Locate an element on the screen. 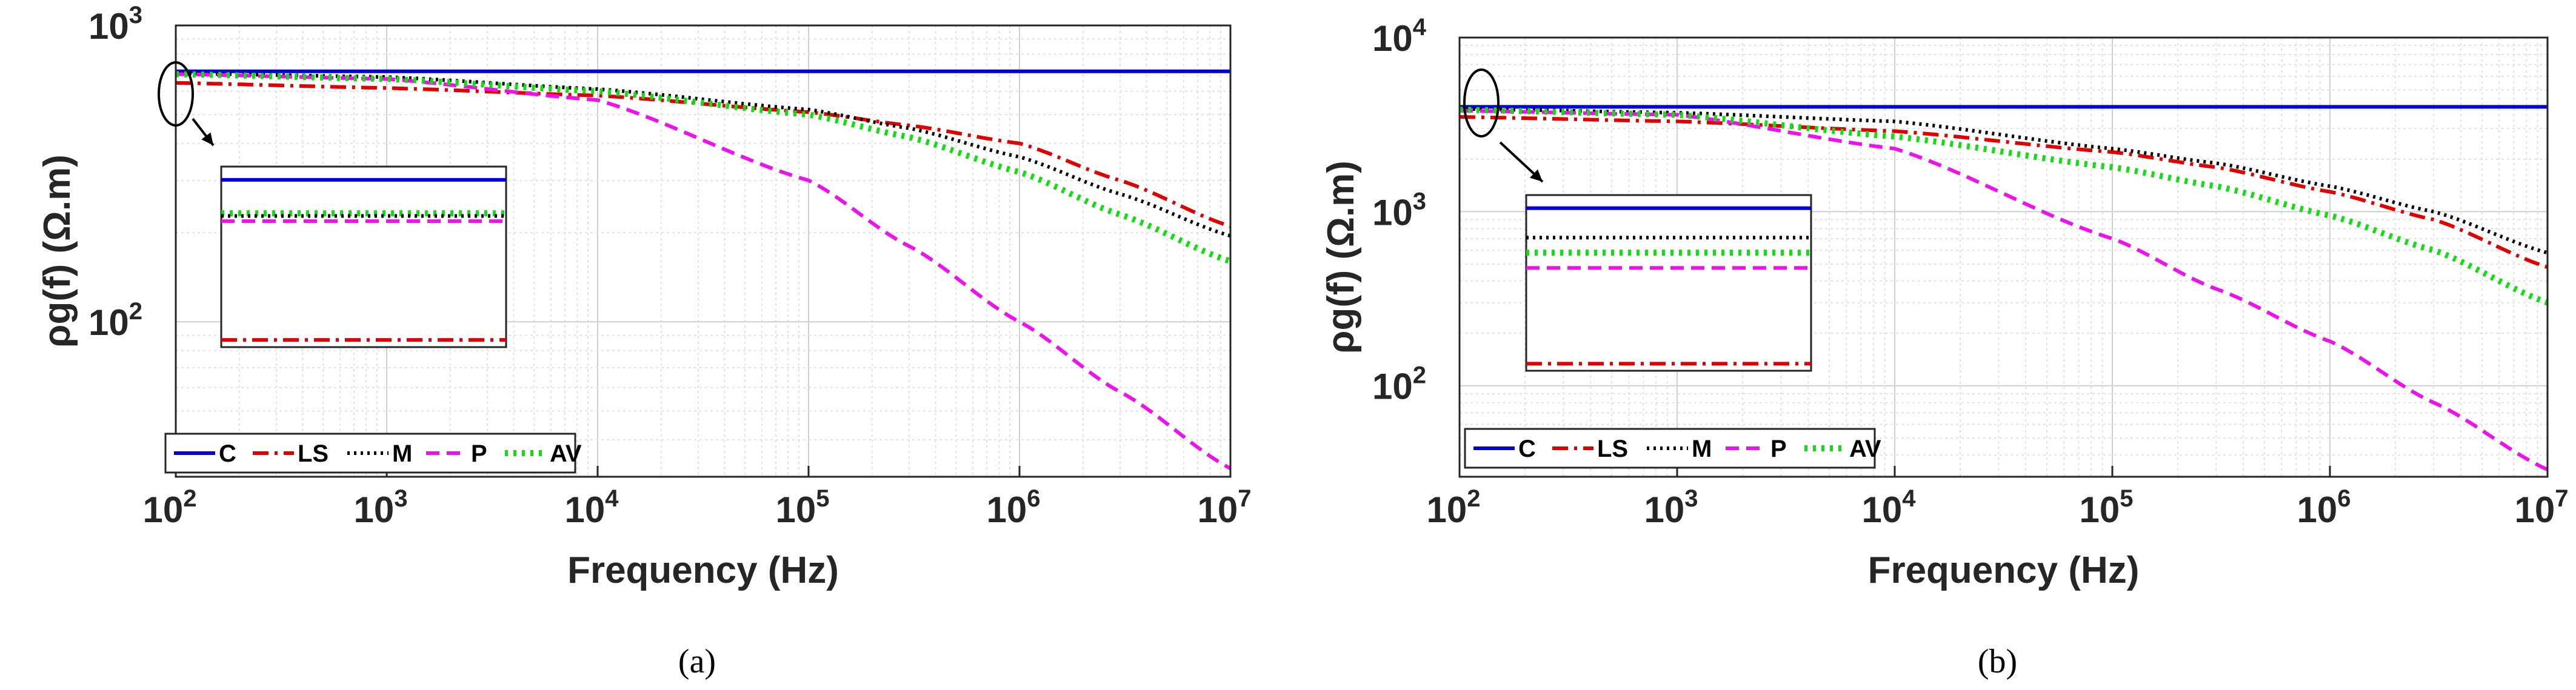 The width and height of the screenshot is (2576, 690). panel-a-inset is located at coordinates (332, 204).